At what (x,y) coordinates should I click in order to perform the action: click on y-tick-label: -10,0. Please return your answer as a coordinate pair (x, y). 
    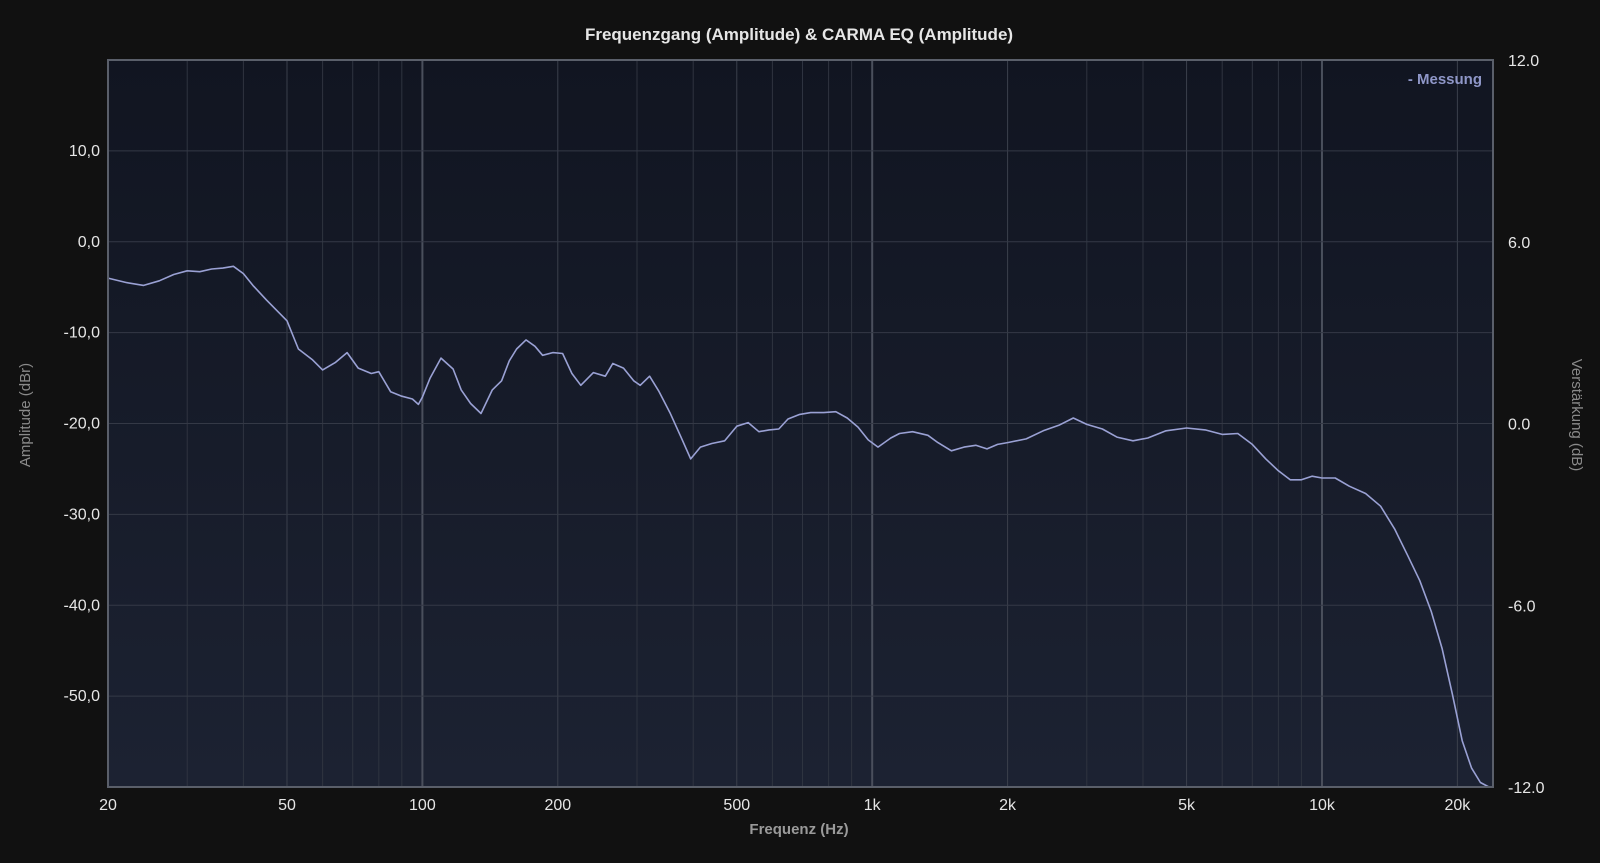
    Looking at the image, I should click on (82, 333).